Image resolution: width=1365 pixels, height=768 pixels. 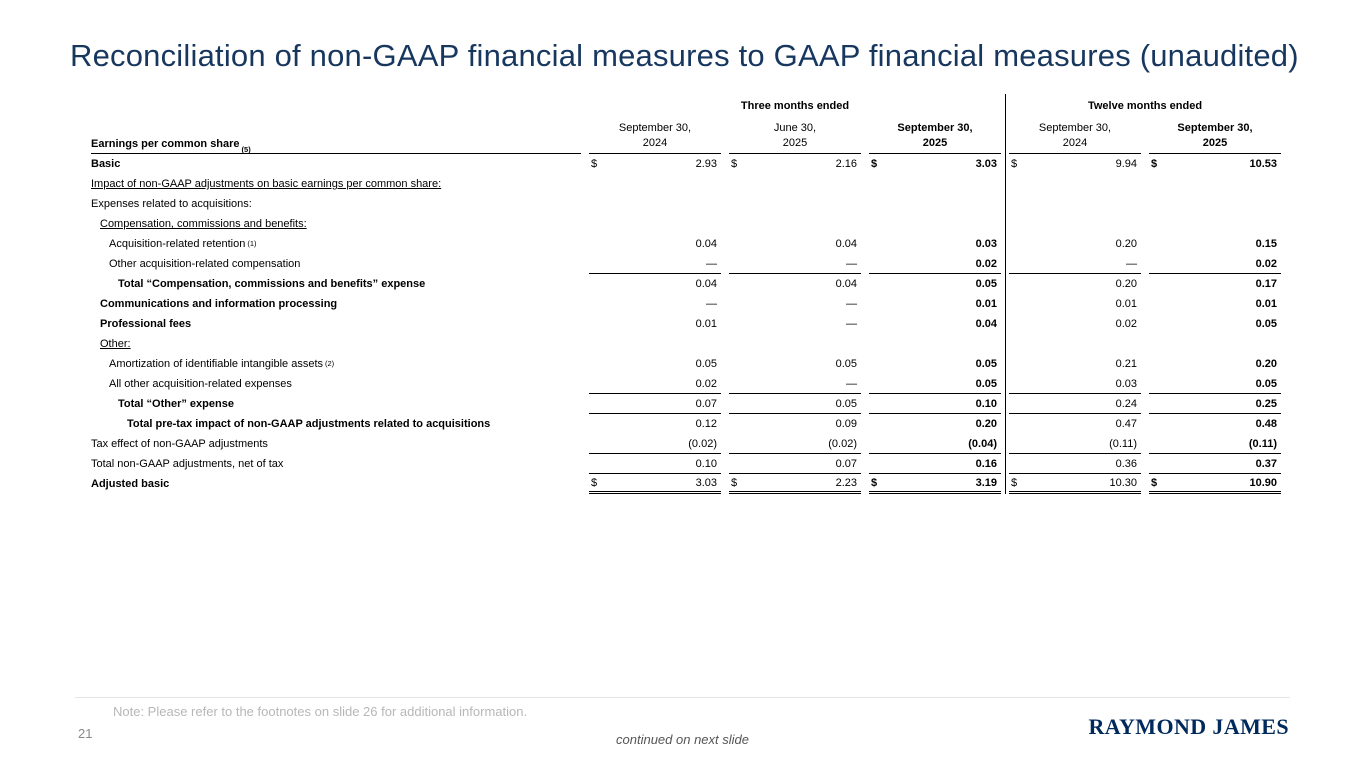 I want to click on column-header-line2: 2025, so click(x=795, y=142).